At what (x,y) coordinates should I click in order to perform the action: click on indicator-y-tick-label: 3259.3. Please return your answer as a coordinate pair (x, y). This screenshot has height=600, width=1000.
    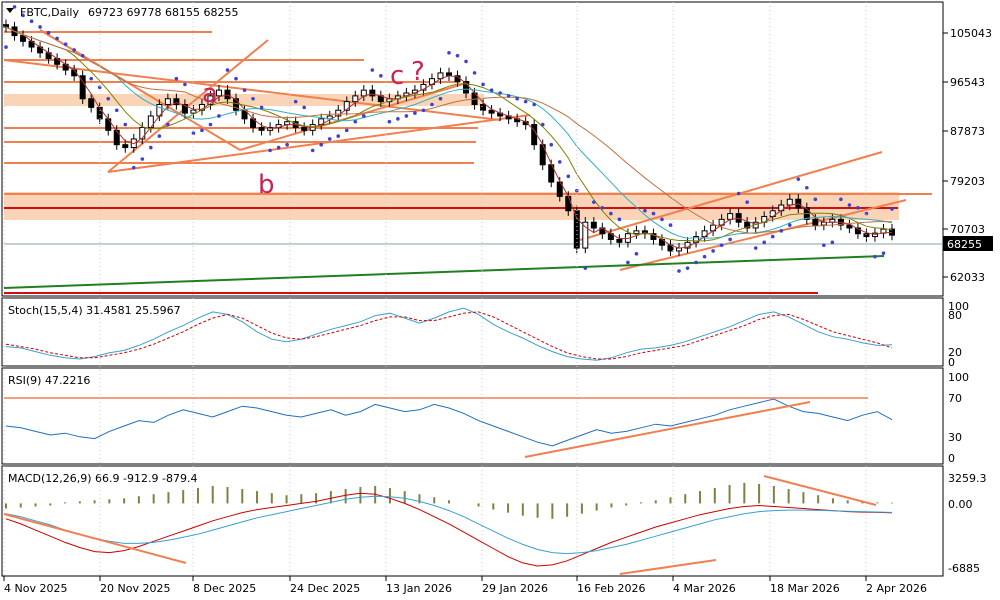
    Looking at the image, I should click on (967, 478).